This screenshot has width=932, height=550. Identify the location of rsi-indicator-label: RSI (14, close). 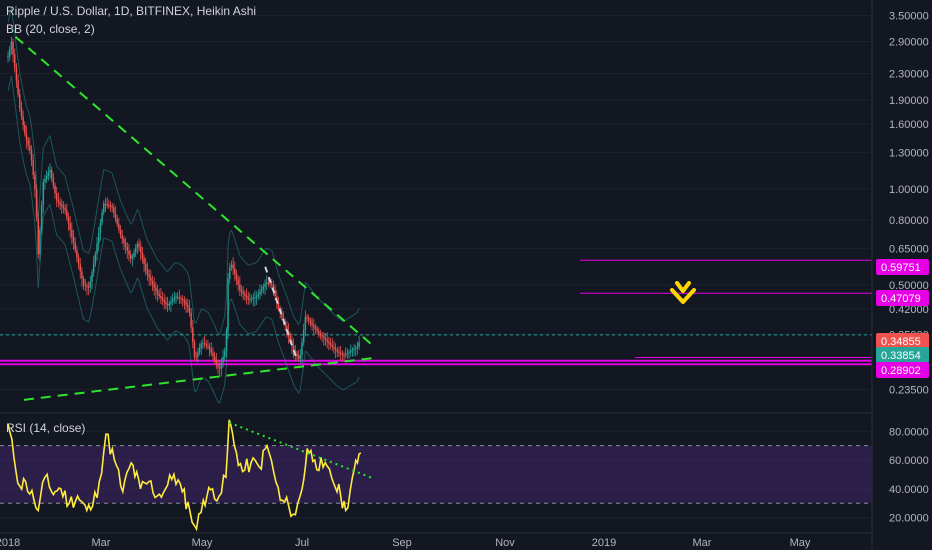
(46, 428).